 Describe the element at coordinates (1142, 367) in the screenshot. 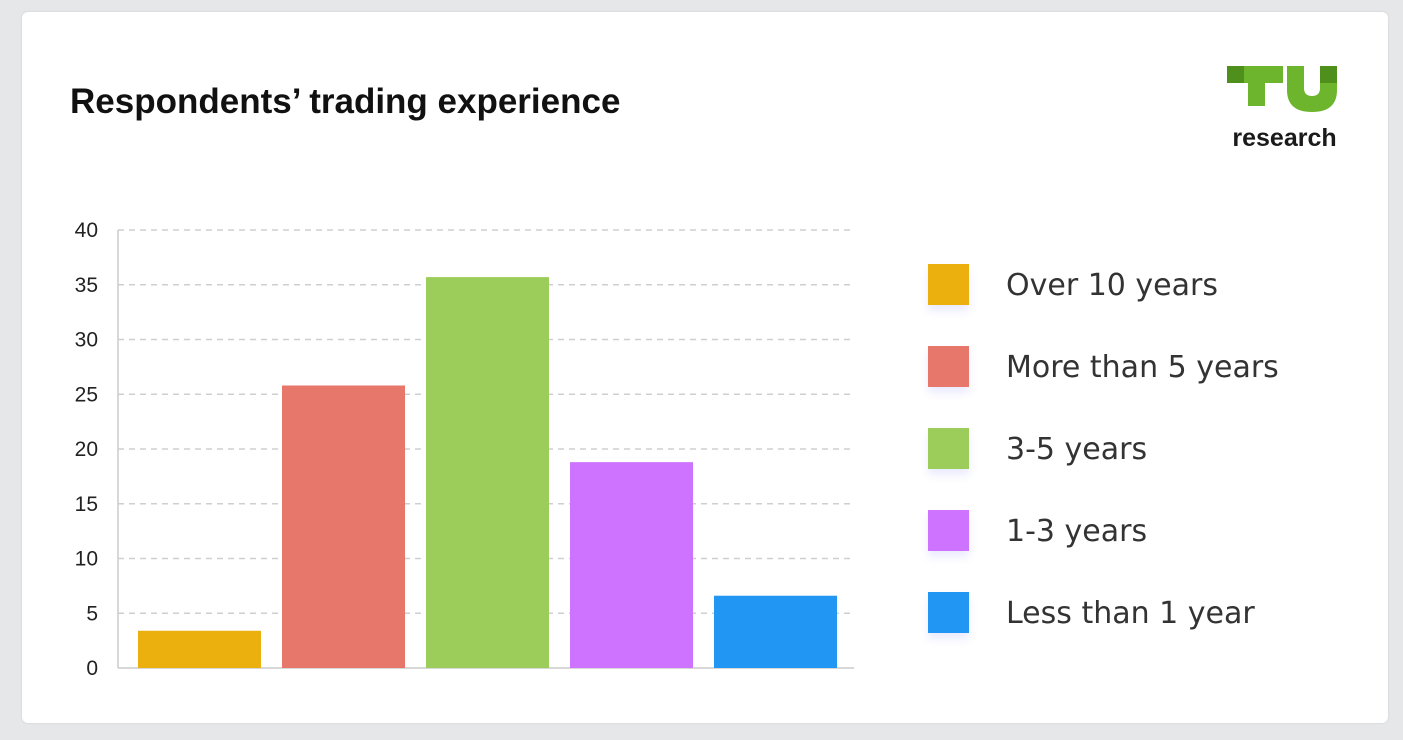

I see `legend-label: More than 5 years` at that location.